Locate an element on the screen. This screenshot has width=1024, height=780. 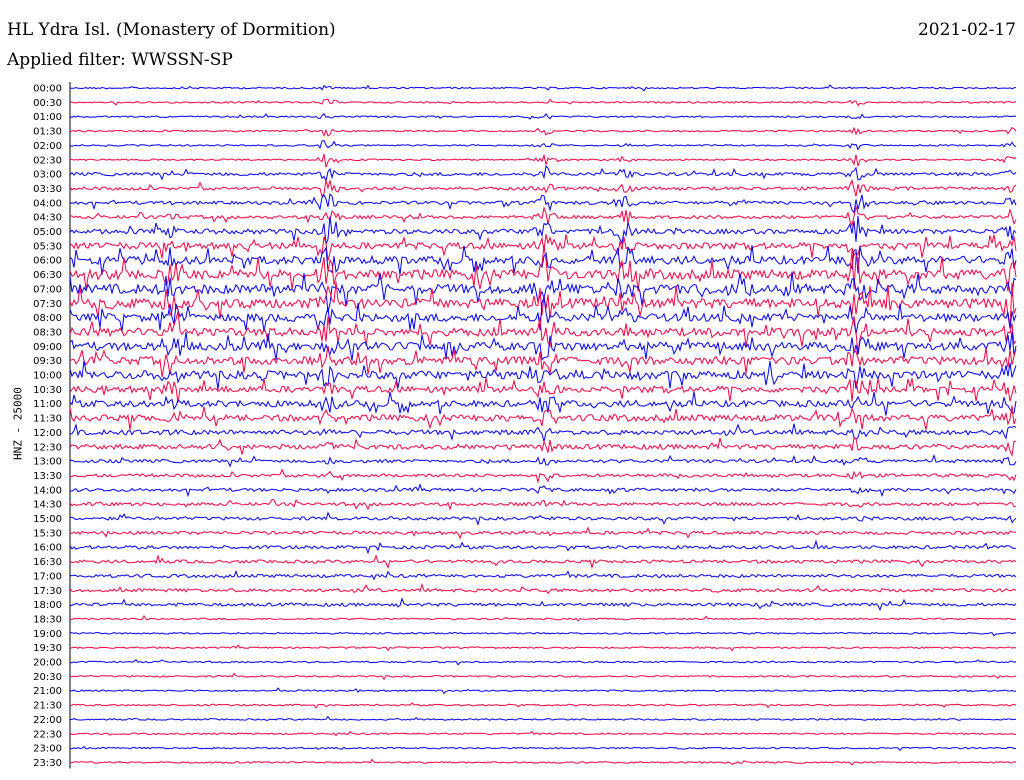
time-tick-label: 18:30 is located at coordinates (47, 619).